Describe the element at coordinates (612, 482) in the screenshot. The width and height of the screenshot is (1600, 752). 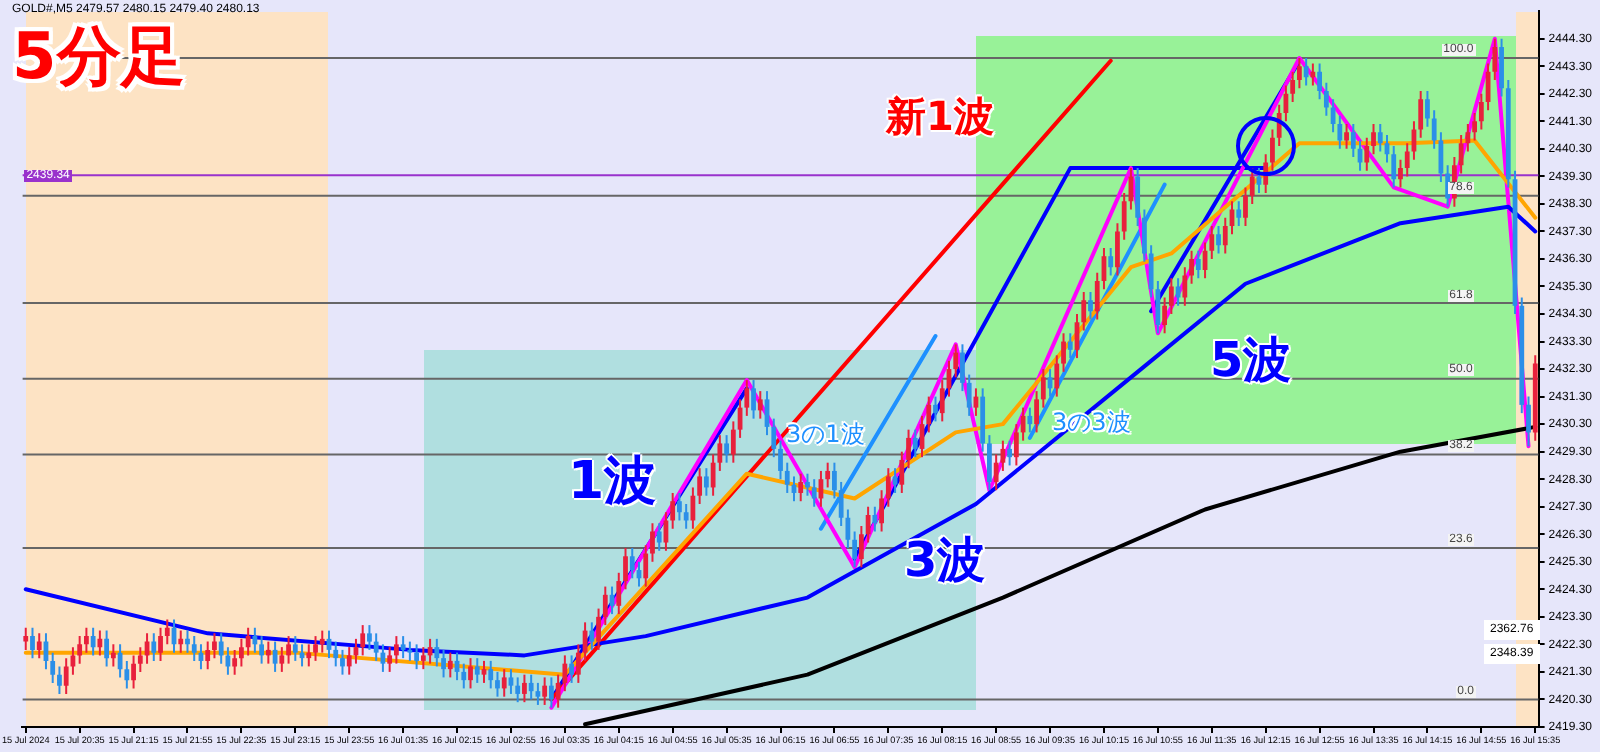
I see `annotation: 1波` at that location.